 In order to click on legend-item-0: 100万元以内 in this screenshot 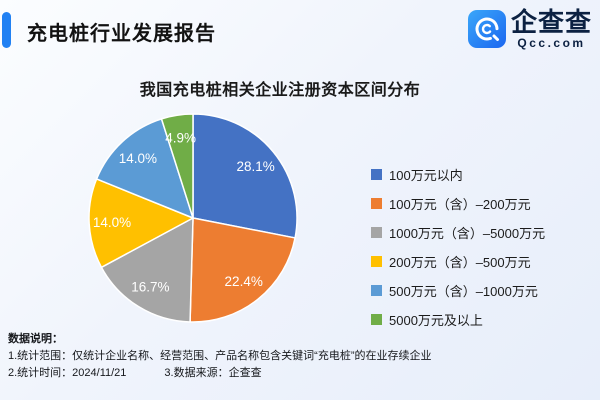, I will do `click(458, 174)`.